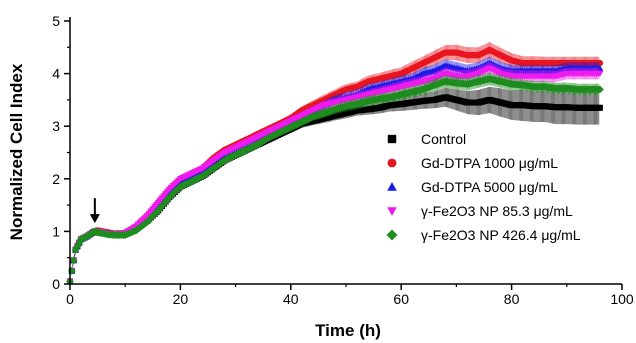 The image size is (636, 343). What do you see at coordinates (489, 187) in the screenshot?
I see `legend-label: Gd-DTPA 5000 μg/mL` at bounding box center [489, 187].